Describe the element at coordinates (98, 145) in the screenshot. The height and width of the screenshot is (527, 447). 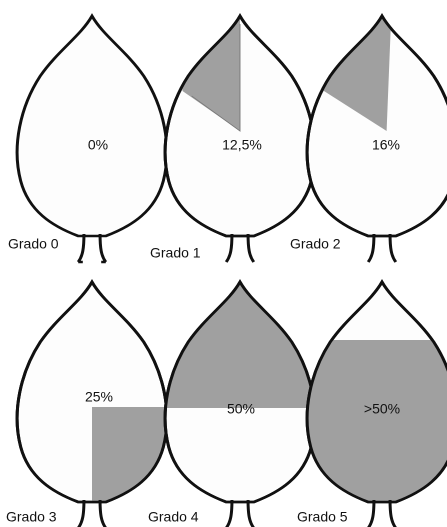
I see `percent-label: 0%` at that location.